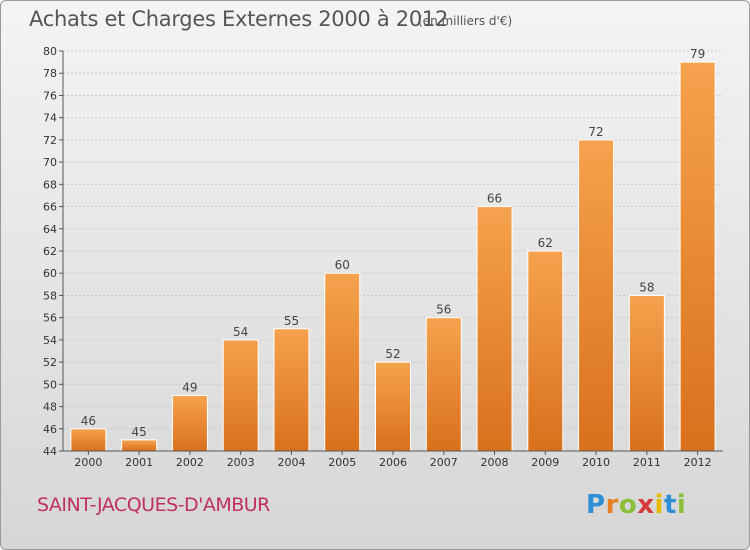 Image resolution: width=750 pixels, height=550 pixels. What do you see at coordinates (392, 354) in the screenshot?
I see `bar-value-label: 52` at bounding box center [392, 354].